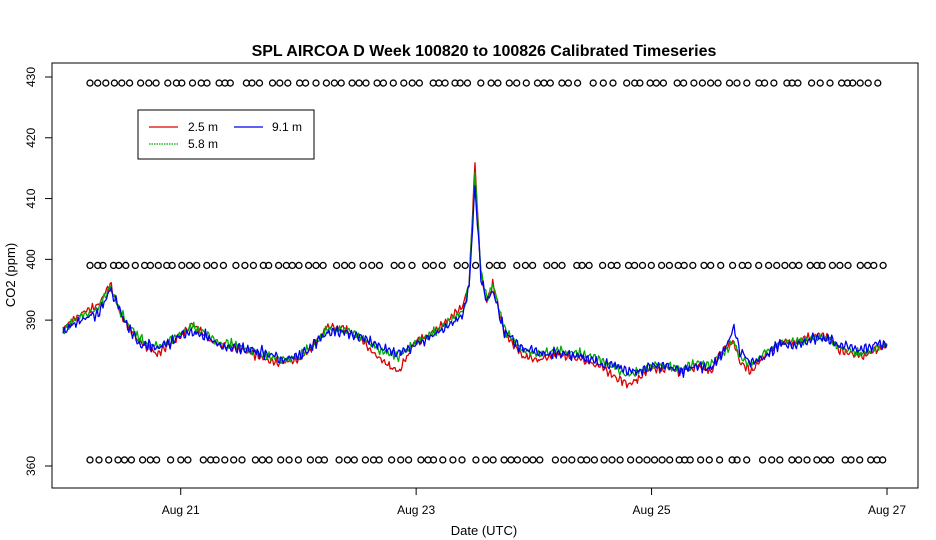 The height and width of the screenshot is (540, 936). What do you see at coordinates (652, 510) in the screenshot?
I see `x-tick-label-2: Aug 25` at bounding box center [652, 510].